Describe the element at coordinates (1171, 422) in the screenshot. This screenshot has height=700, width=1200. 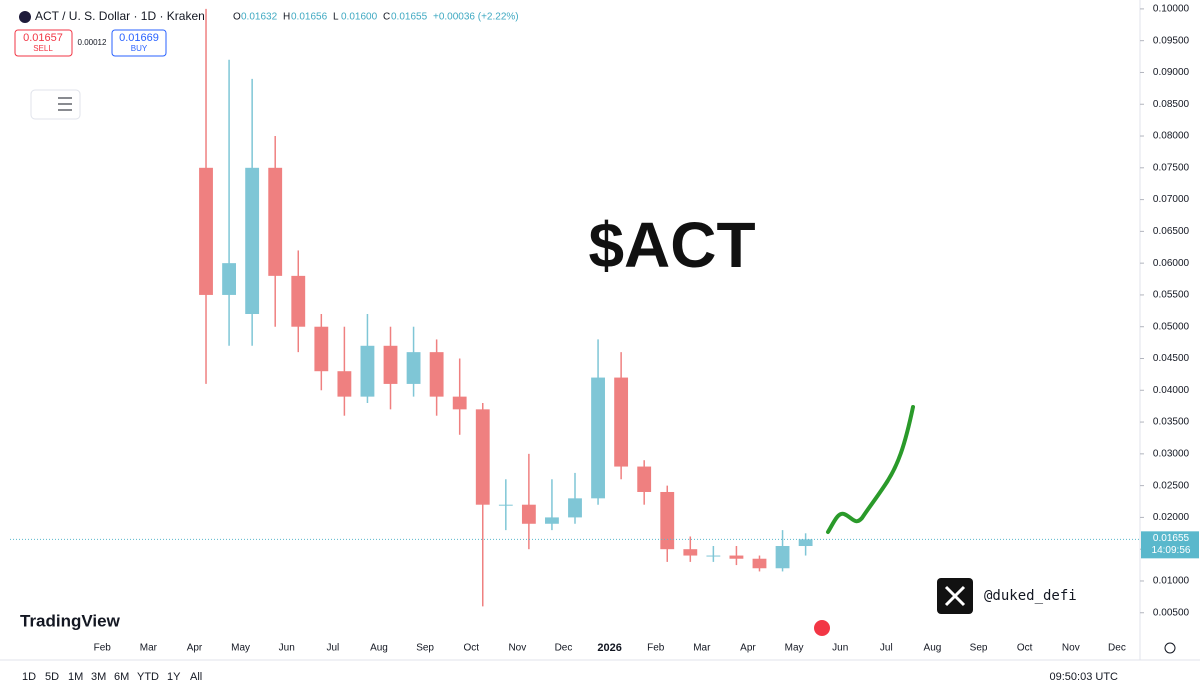
I see `y-tick-label: 0.03500` at that location.